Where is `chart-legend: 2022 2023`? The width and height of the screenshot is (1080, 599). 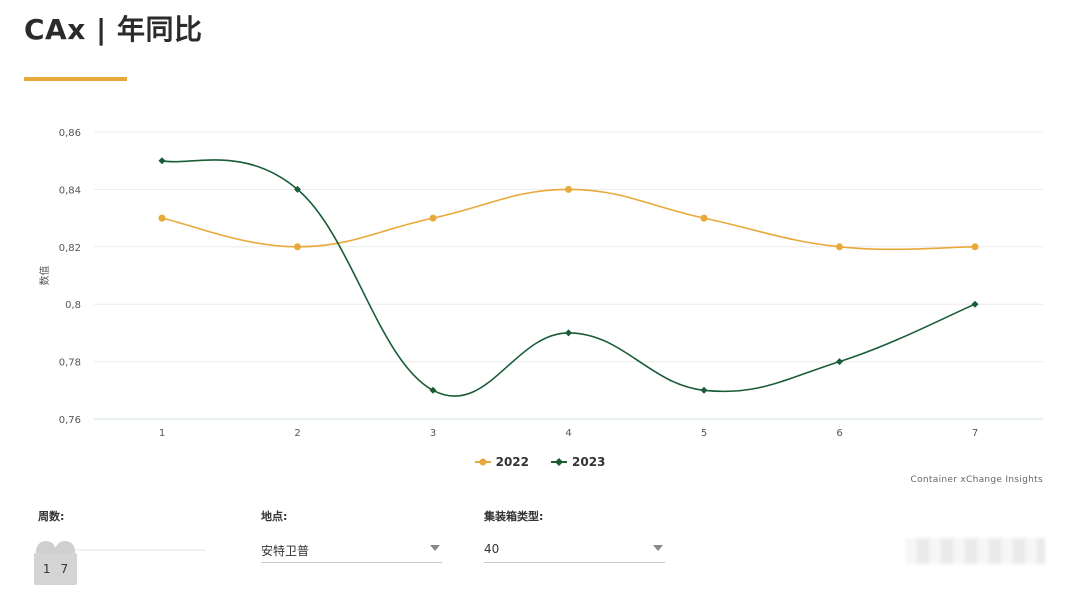 chart-legend: 2022 2023 is located at coordinates (540, 462).